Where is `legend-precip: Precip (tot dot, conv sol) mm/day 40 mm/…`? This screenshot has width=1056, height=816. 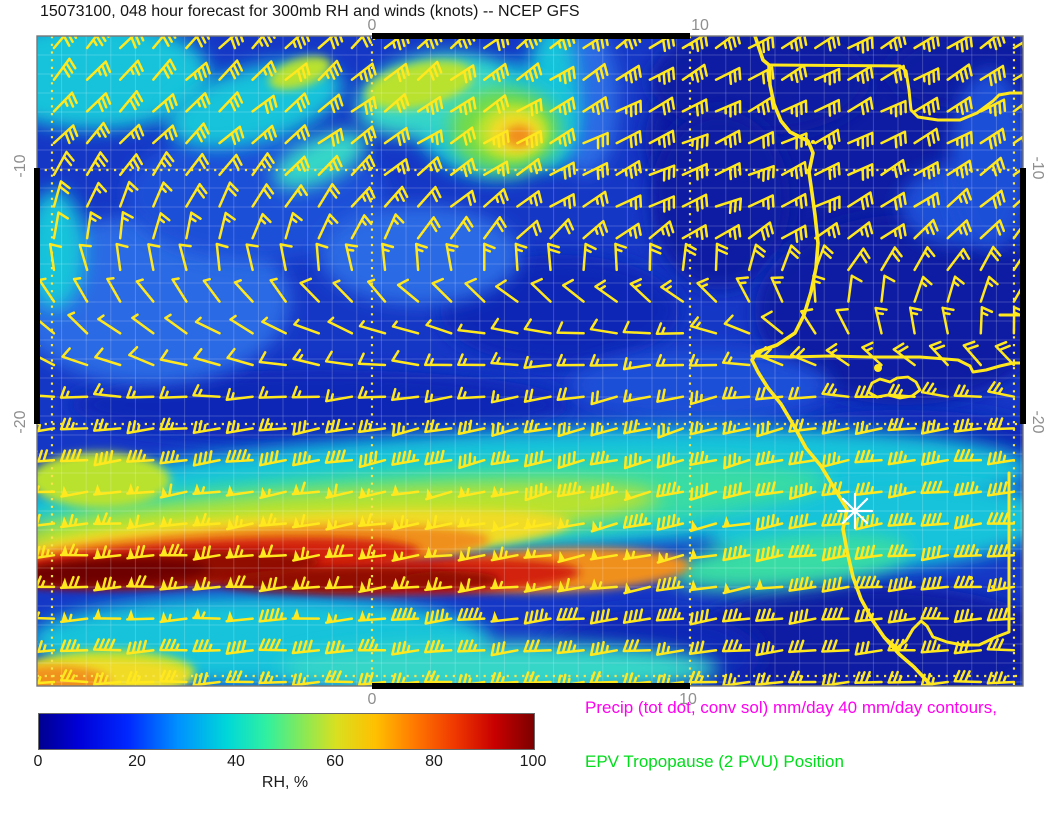 legend-precip: Precip (tot dot, conv sol) mm/day 40 mm/… is located at coordinates (791, 707).